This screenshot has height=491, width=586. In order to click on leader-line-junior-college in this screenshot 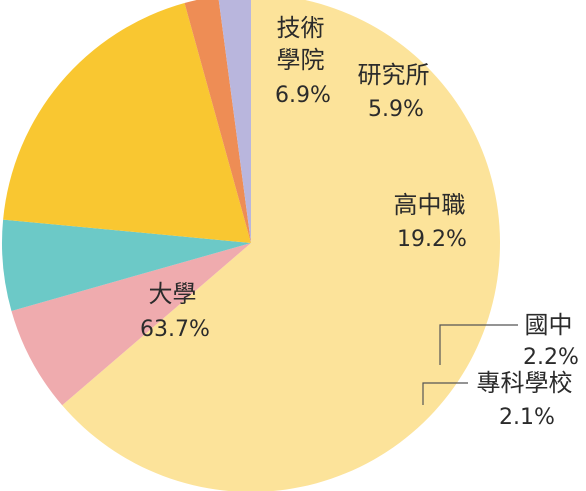, I will do `click(445, 393)`.